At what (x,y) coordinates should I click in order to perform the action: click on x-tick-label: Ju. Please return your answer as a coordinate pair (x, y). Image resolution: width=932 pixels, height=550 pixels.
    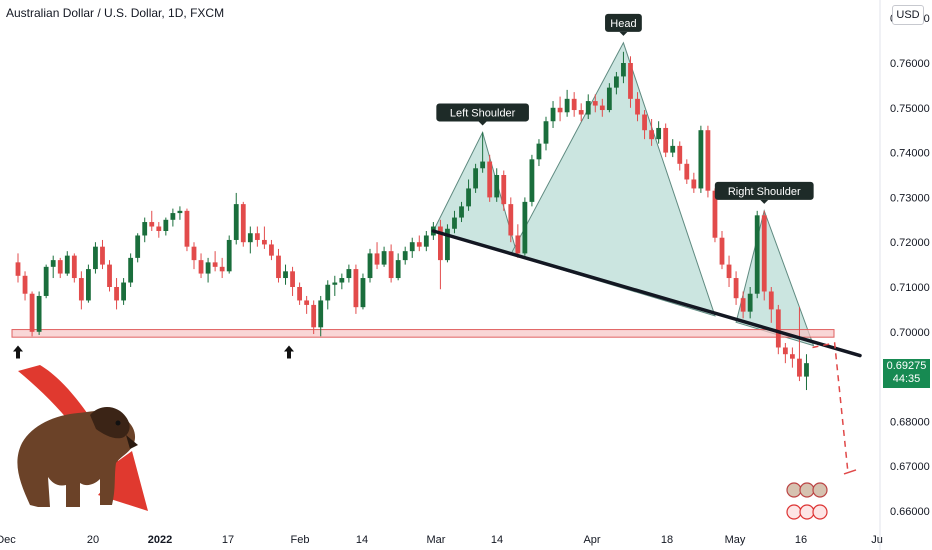
    Looking at the image, I should click on (877, 540).